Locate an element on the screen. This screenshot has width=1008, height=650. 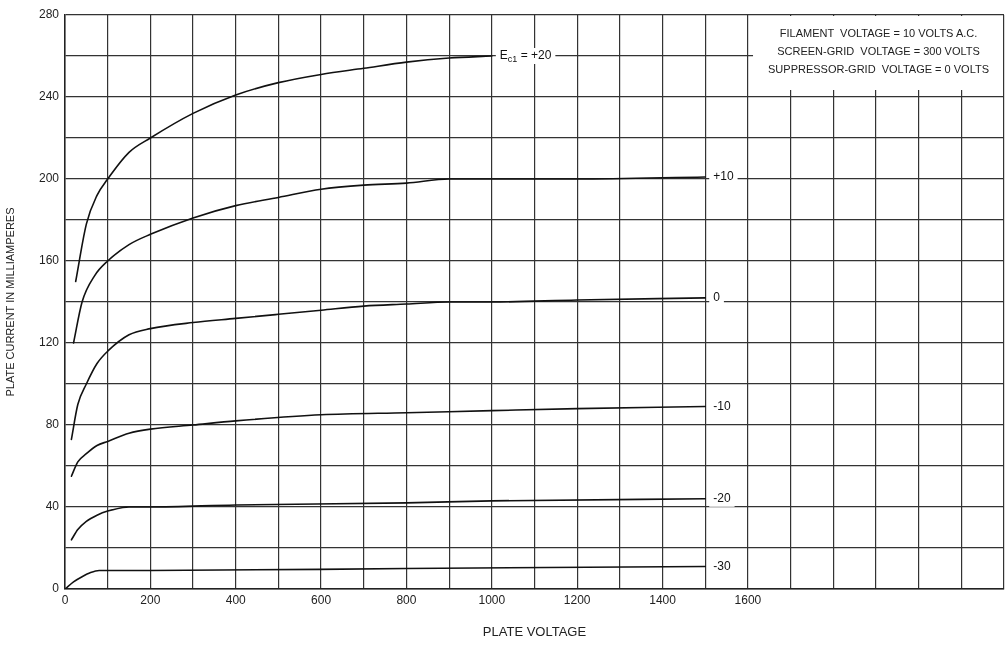
x-tick-label: 600 is located at coordinates (321, 599).